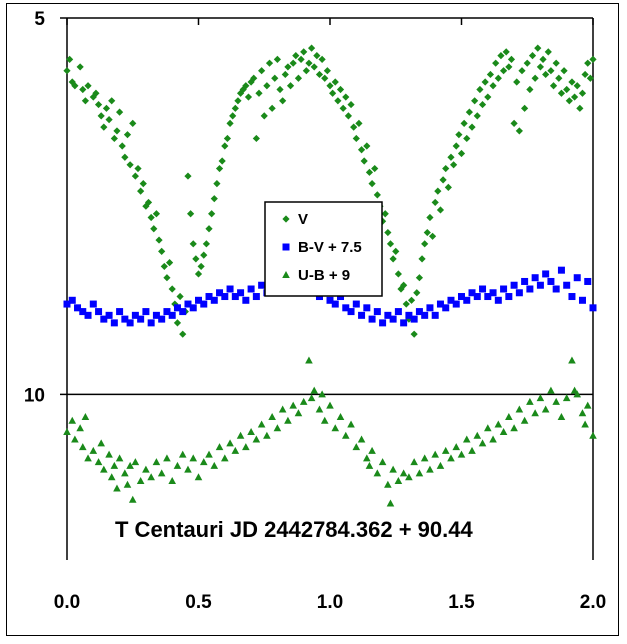  I want to click on legend-entry-bv-marker, so click(286, 247).